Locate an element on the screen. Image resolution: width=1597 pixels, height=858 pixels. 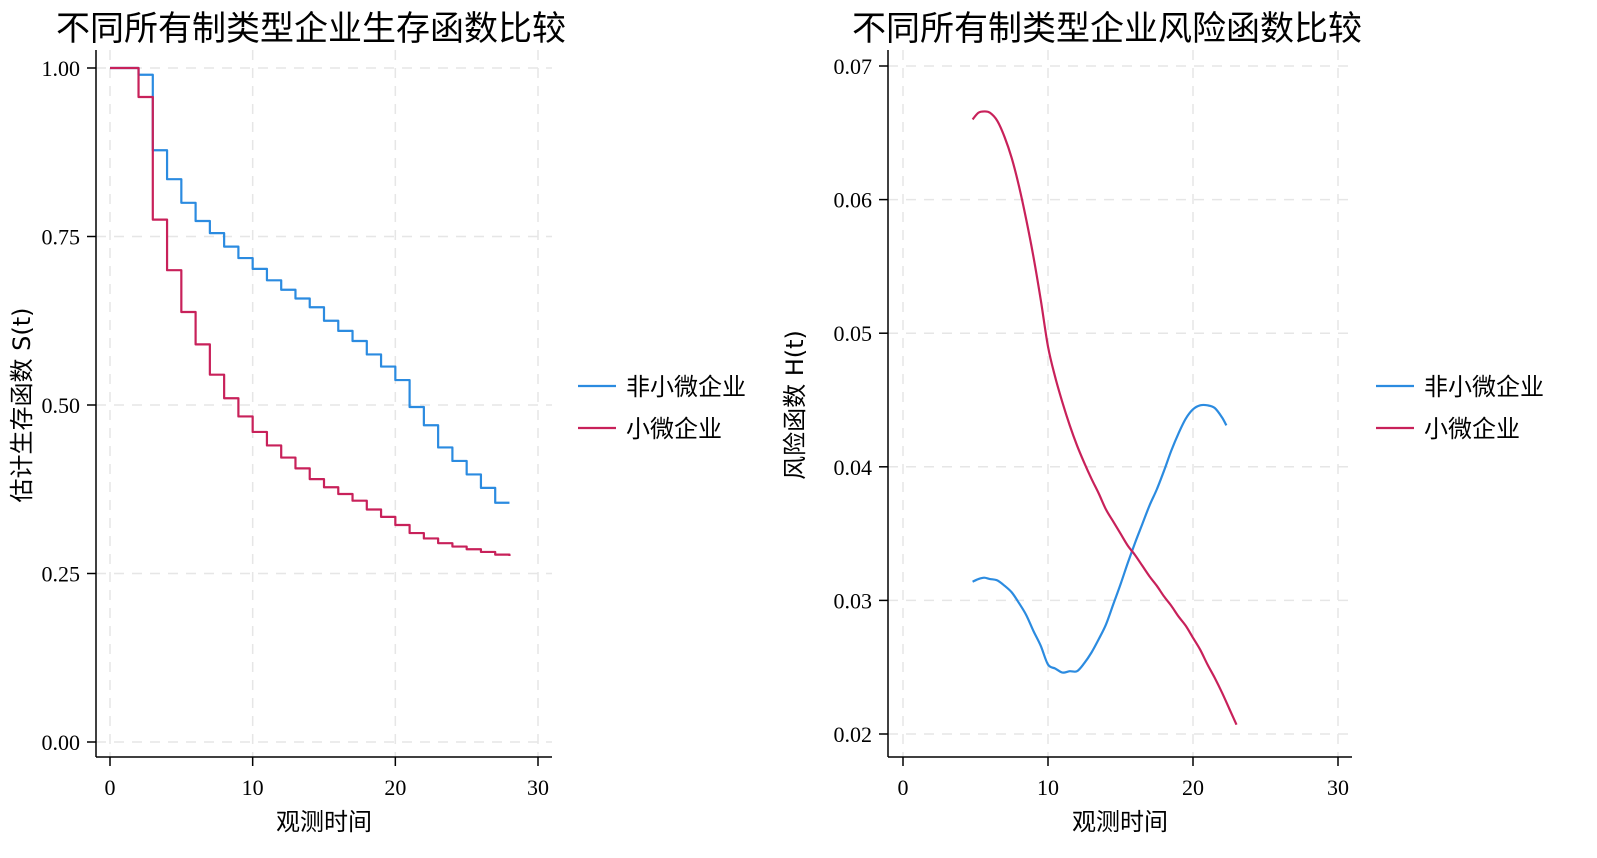
y-tick-label: 0.03 is located at coordinates (853, 600).